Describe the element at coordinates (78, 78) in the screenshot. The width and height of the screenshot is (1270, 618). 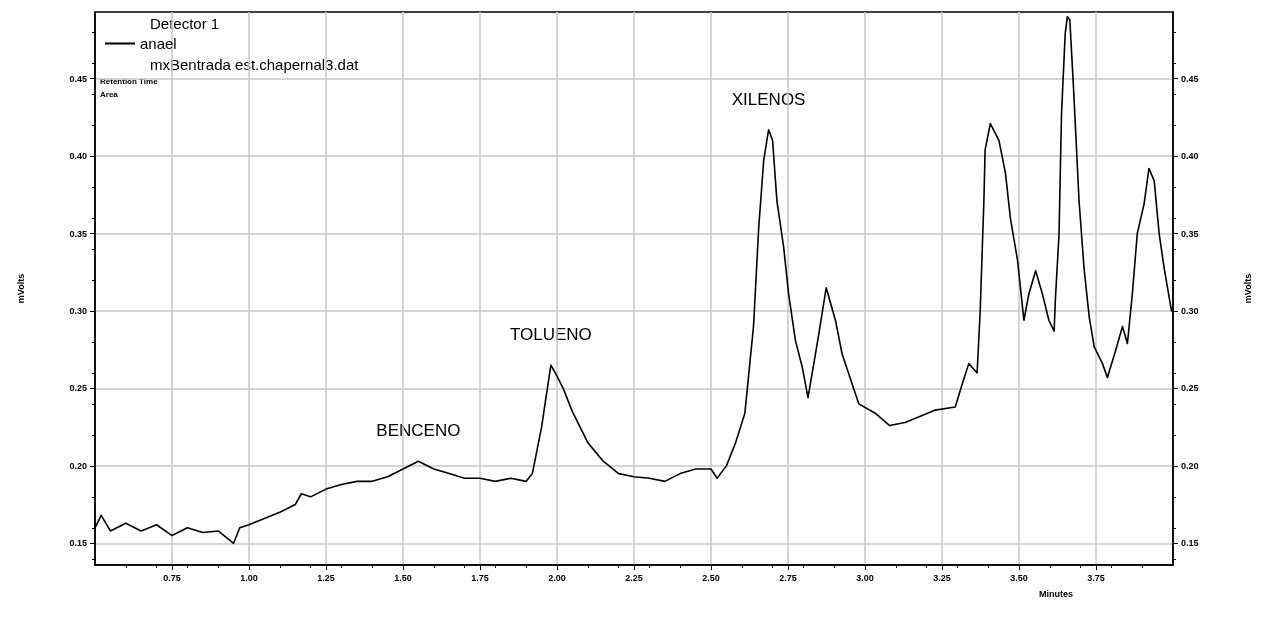
I see `y-tick-label: 0.45` at that location.